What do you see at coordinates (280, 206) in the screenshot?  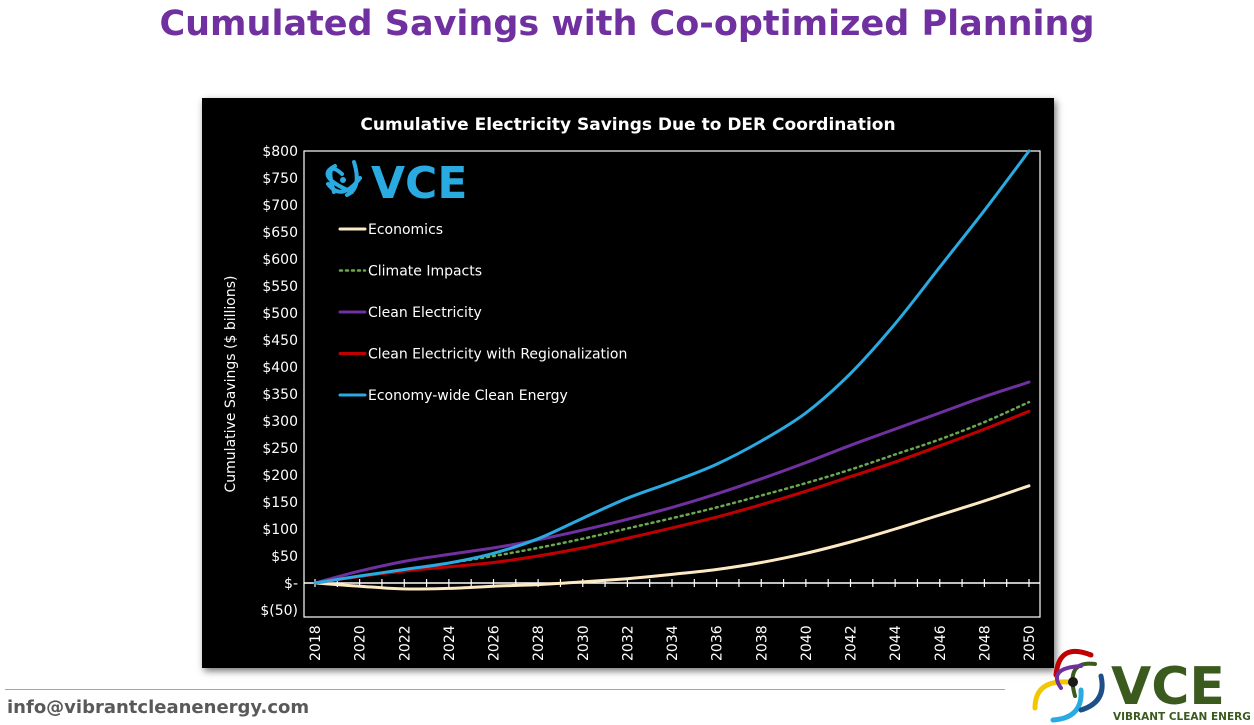 I see `y-tick-label: $700` at bounding box center [280, 206].